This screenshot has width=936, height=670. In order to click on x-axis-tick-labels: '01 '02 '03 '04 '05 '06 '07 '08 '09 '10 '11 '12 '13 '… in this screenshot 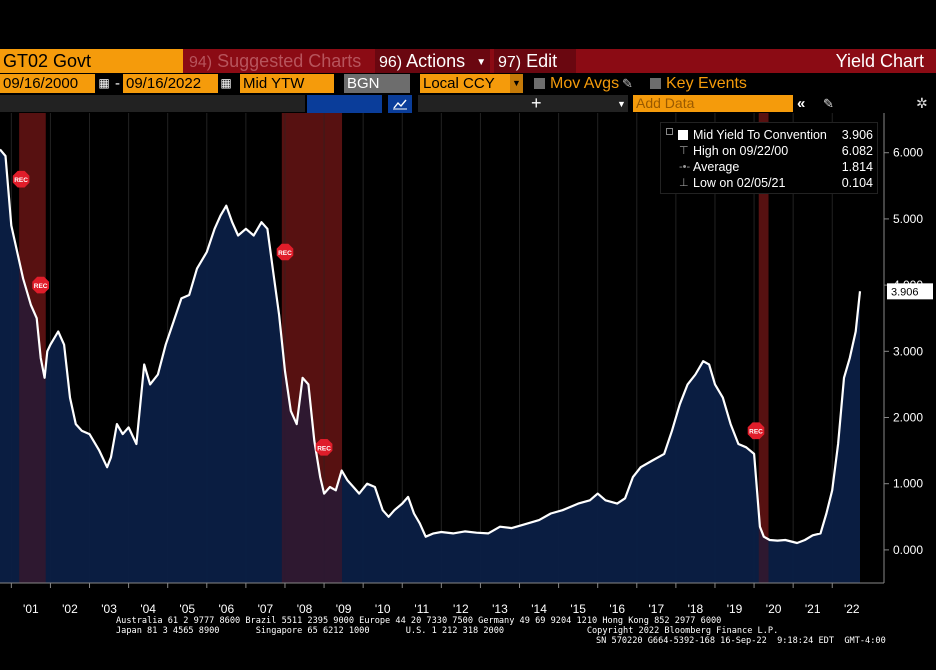, I will do `click(435, 598)`.